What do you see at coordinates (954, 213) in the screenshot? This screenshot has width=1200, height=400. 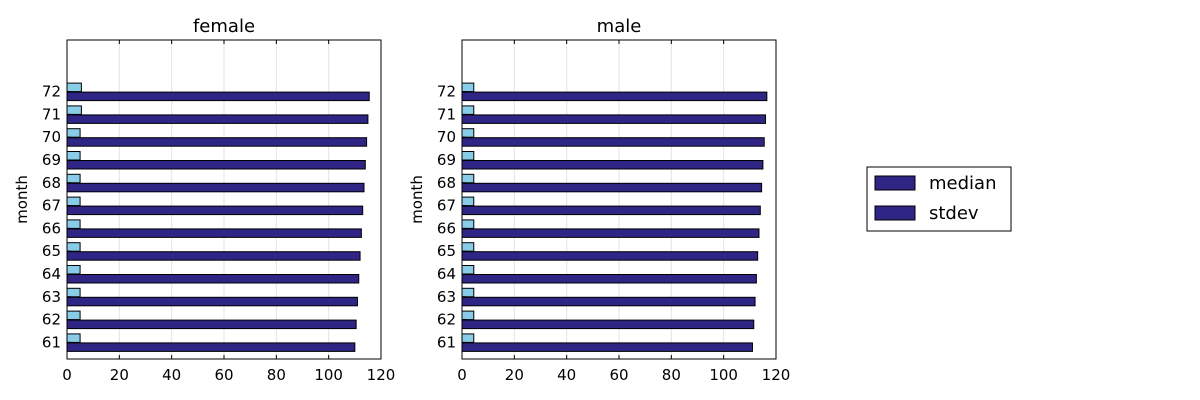 I see `legend-label-stdev: stdev` at bounding box center [954, 213].